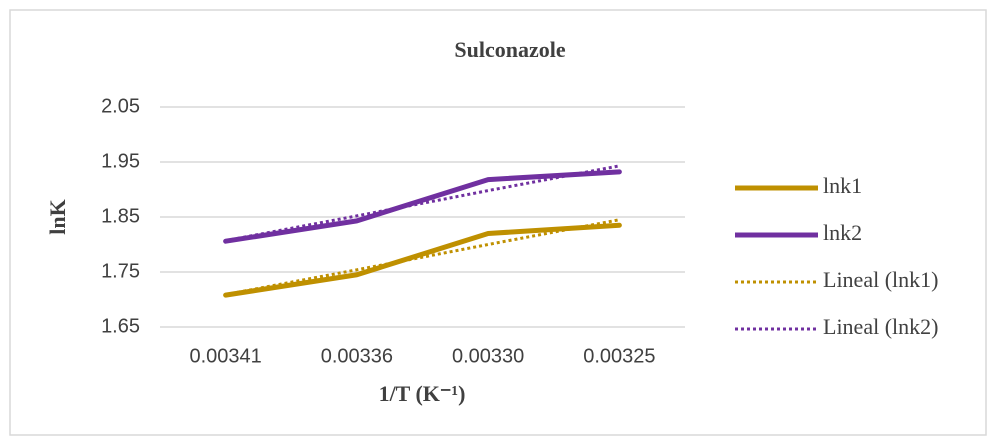 Image resolution: width=996 pixels, height=445 pixels. What do you see at coordinates (57, 216) in the screenshot?
I see `y-axis-label: lnK` at bounding box center [57, 216].